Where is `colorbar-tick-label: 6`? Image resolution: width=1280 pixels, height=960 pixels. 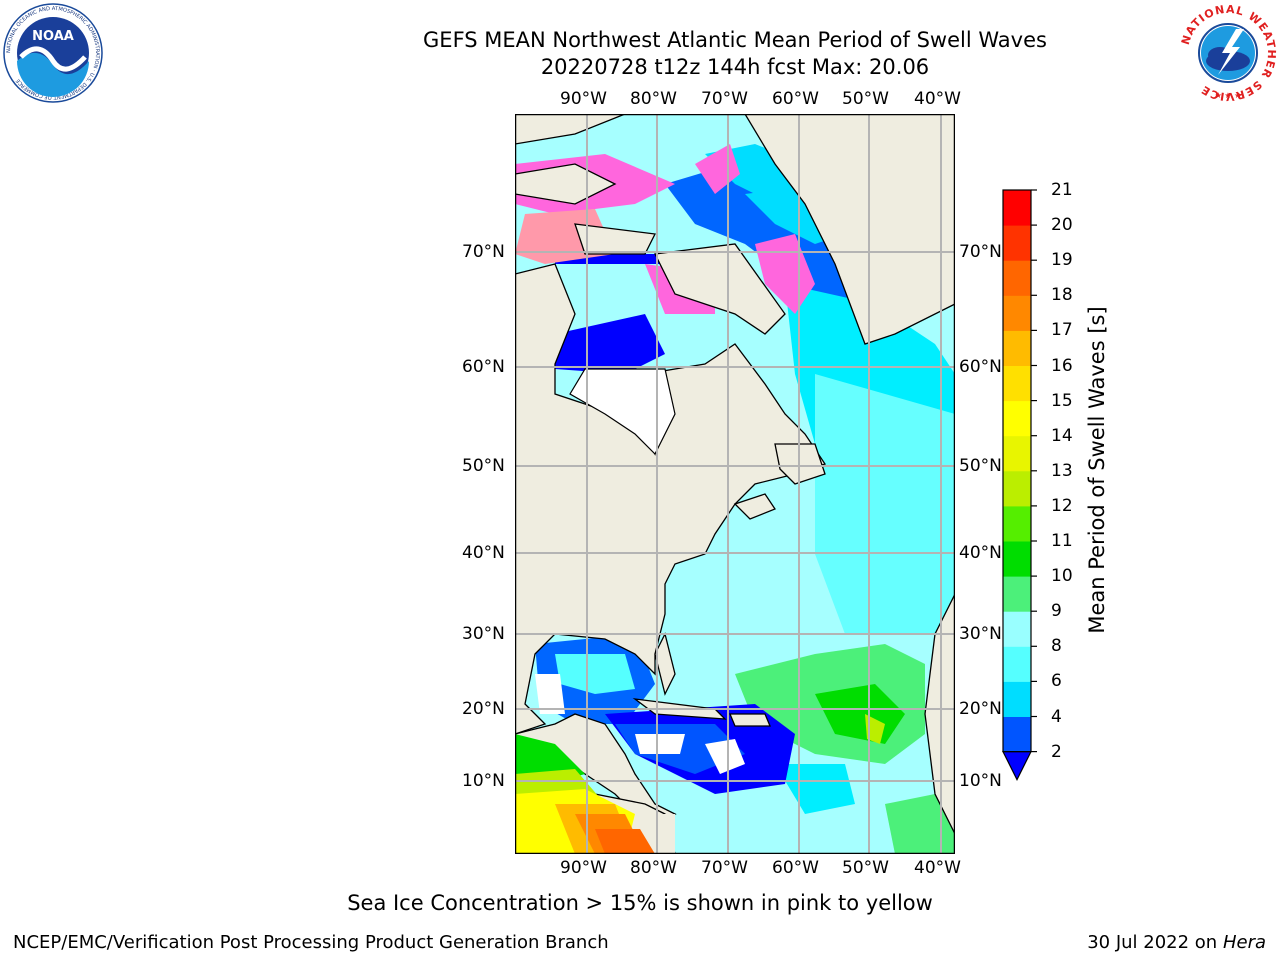 colorbar-tick-label: 6 is located at coordinates (1056, 681).